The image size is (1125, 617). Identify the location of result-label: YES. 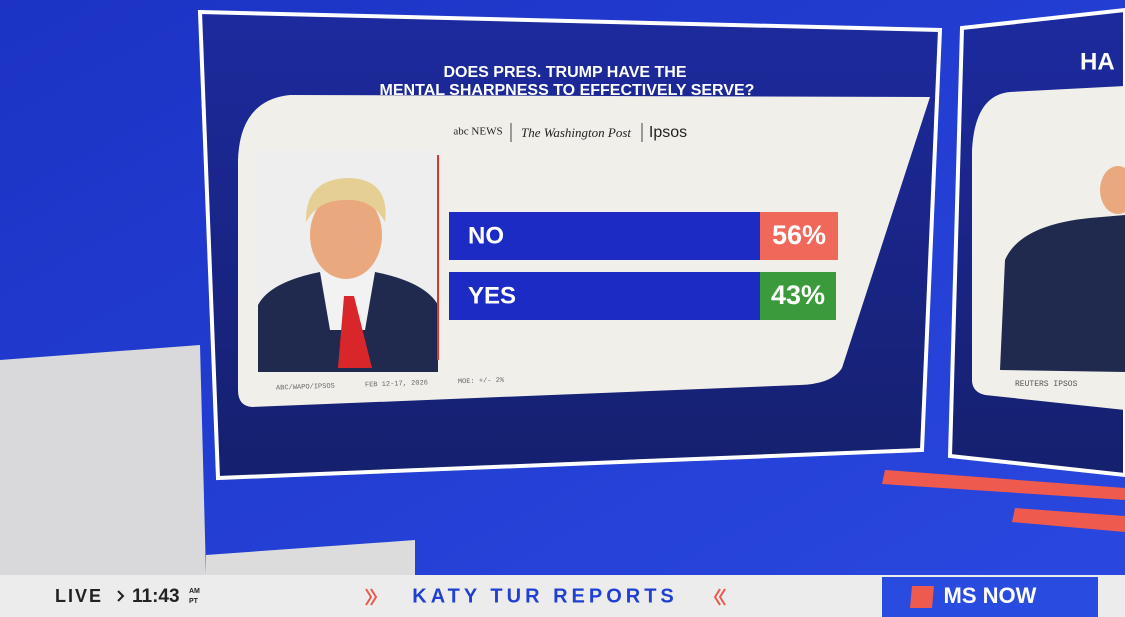
(492, 295).